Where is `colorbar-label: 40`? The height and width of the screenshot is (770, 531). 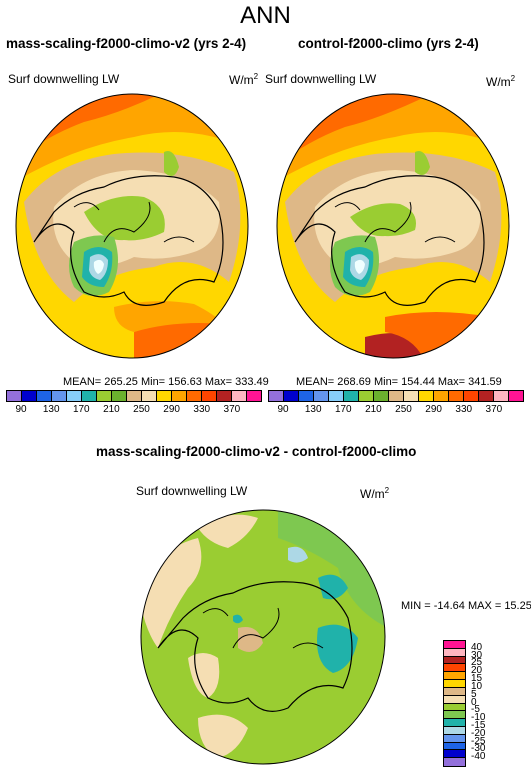
colorbar-label: 40 is located at coordinates (477, 647).